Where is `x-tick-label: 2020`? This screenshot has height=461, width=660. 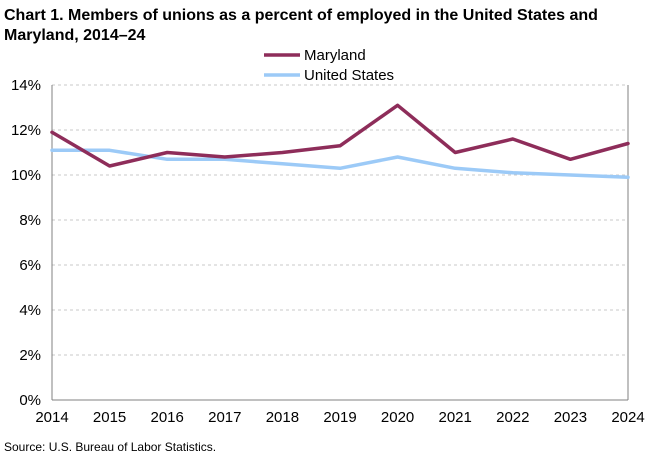 x-tick-label: 2020 is located at coordinates (397, 417).